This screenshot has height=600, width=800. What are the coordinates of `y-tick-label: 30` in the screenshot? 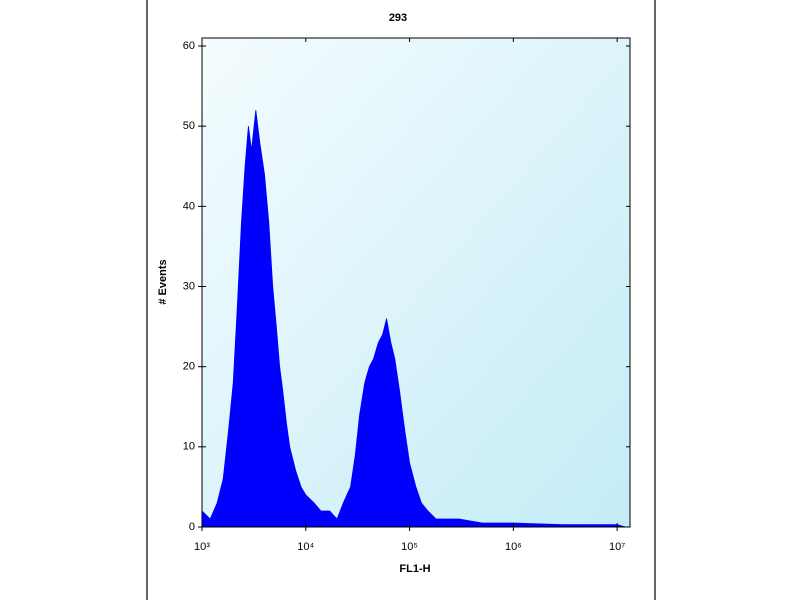 It's located at (189, 286).